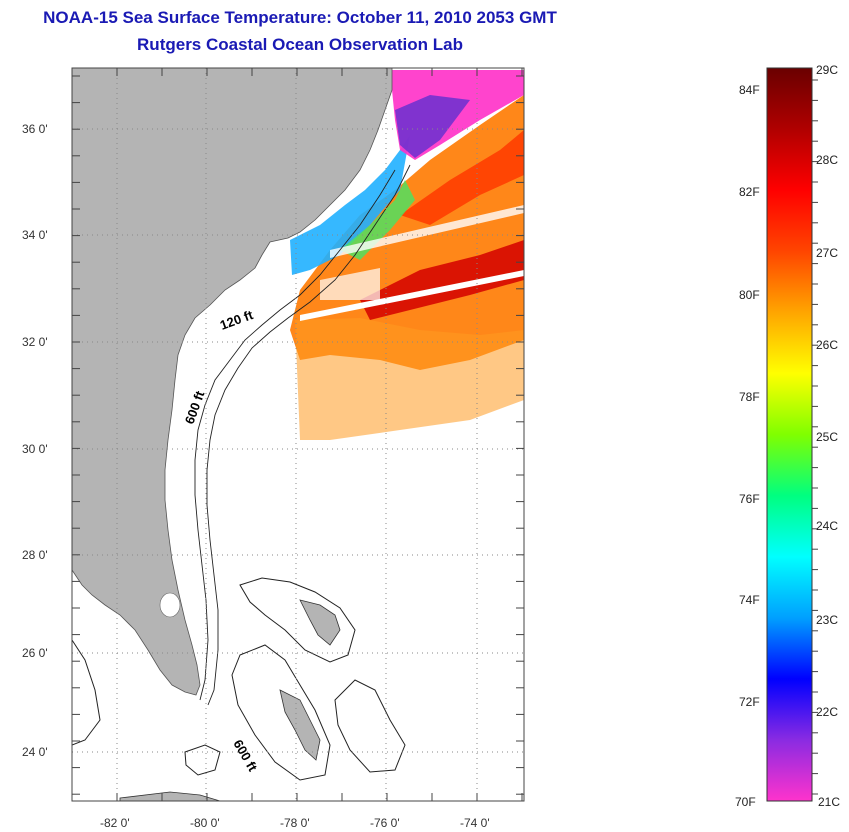  Describe the element at coordinates (749, 600) in the screenshot. I see `colorbar-f-label: 74F` at that location.